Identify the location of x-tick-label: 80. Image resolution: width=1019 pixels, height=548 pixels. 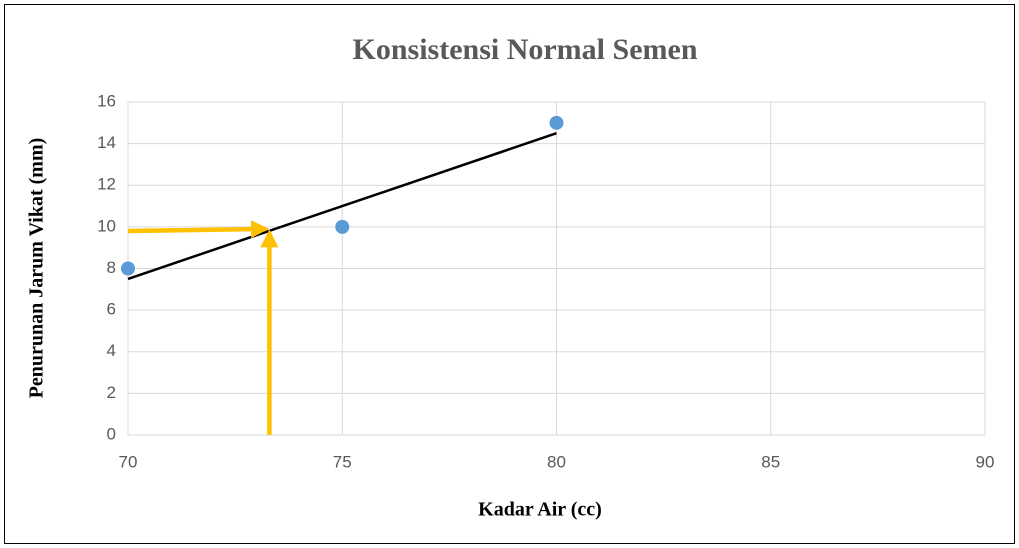
(556, 461).